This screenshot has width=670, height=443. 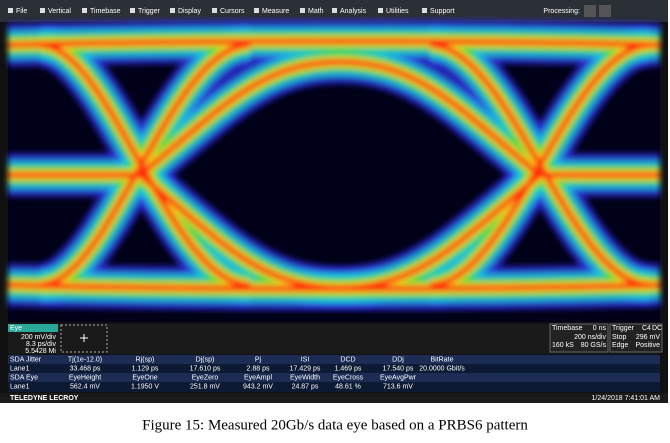 What do you see at coordinates (26, 359) in the screenshot?
I see `row-label: SDA Jitter` at bounding box center [26, 359].